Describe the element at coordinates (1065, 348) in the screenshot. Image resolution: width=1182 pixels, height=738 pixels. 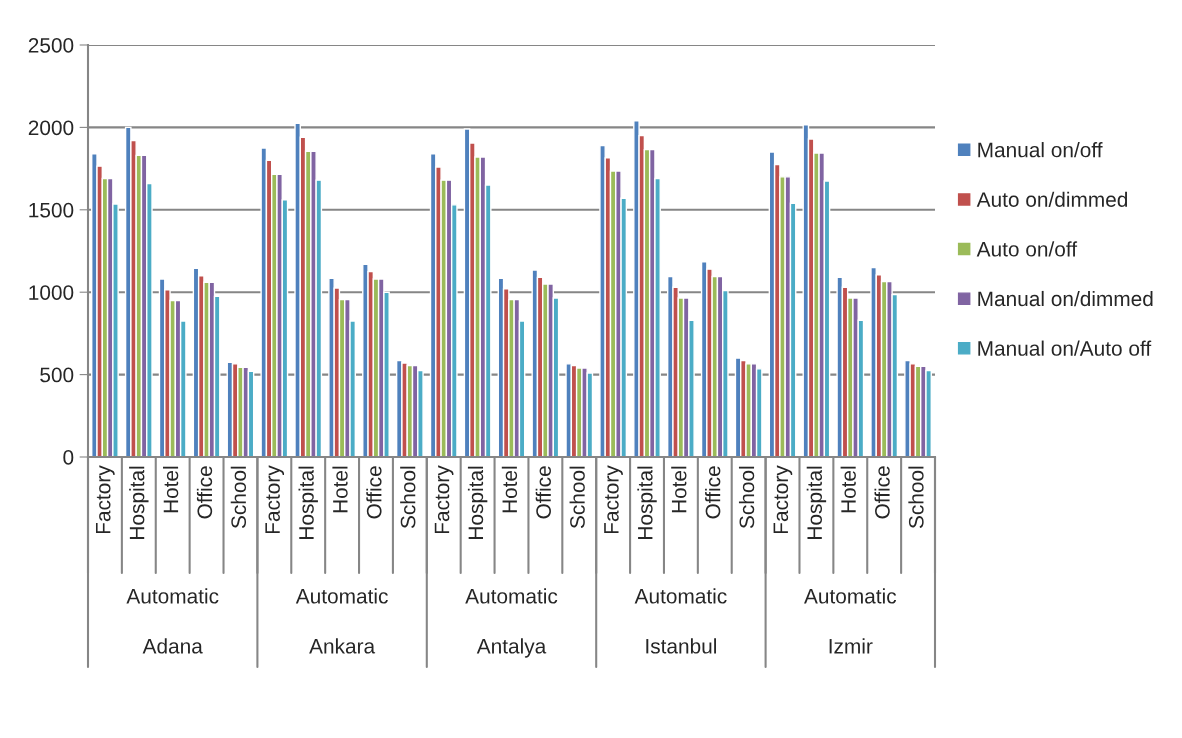
I see `legend-label: Manual on/Auto off` at that location.